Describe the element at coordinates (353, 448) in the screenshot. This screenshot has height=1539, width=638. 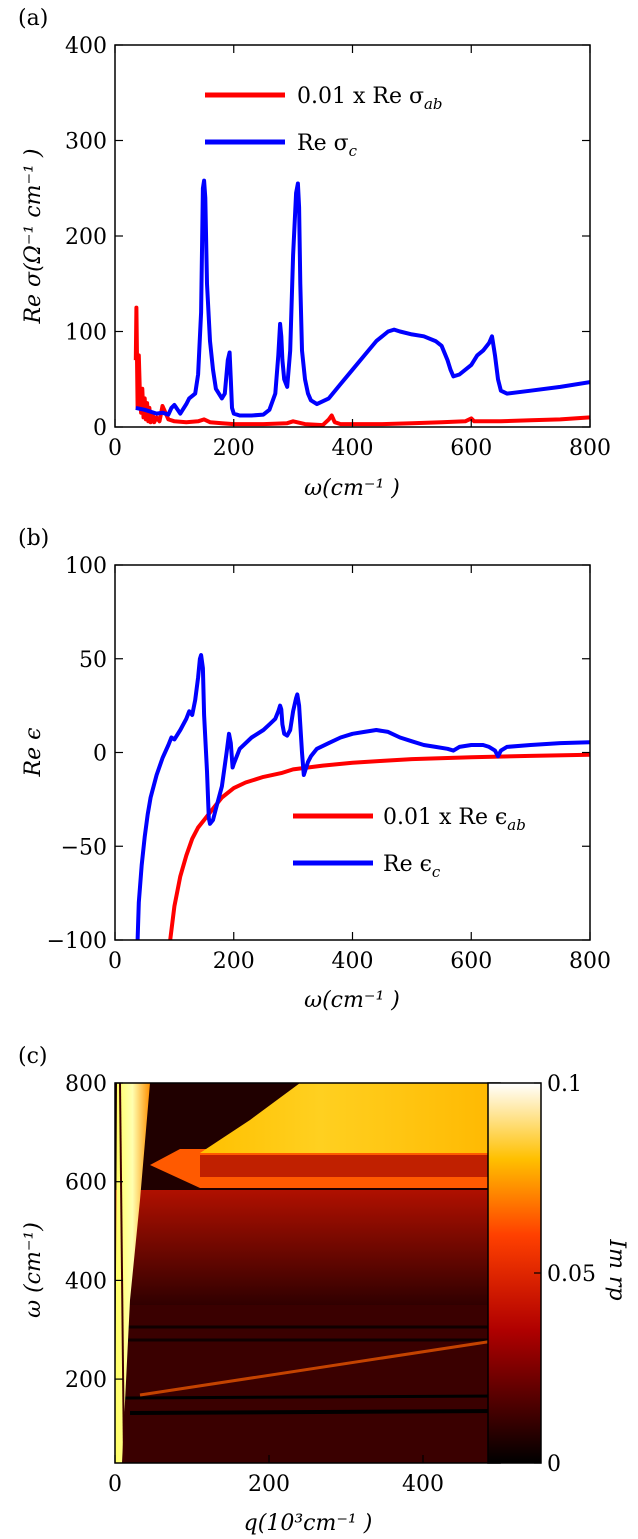
I see `x-tick-label-a-2: 400` at that location.